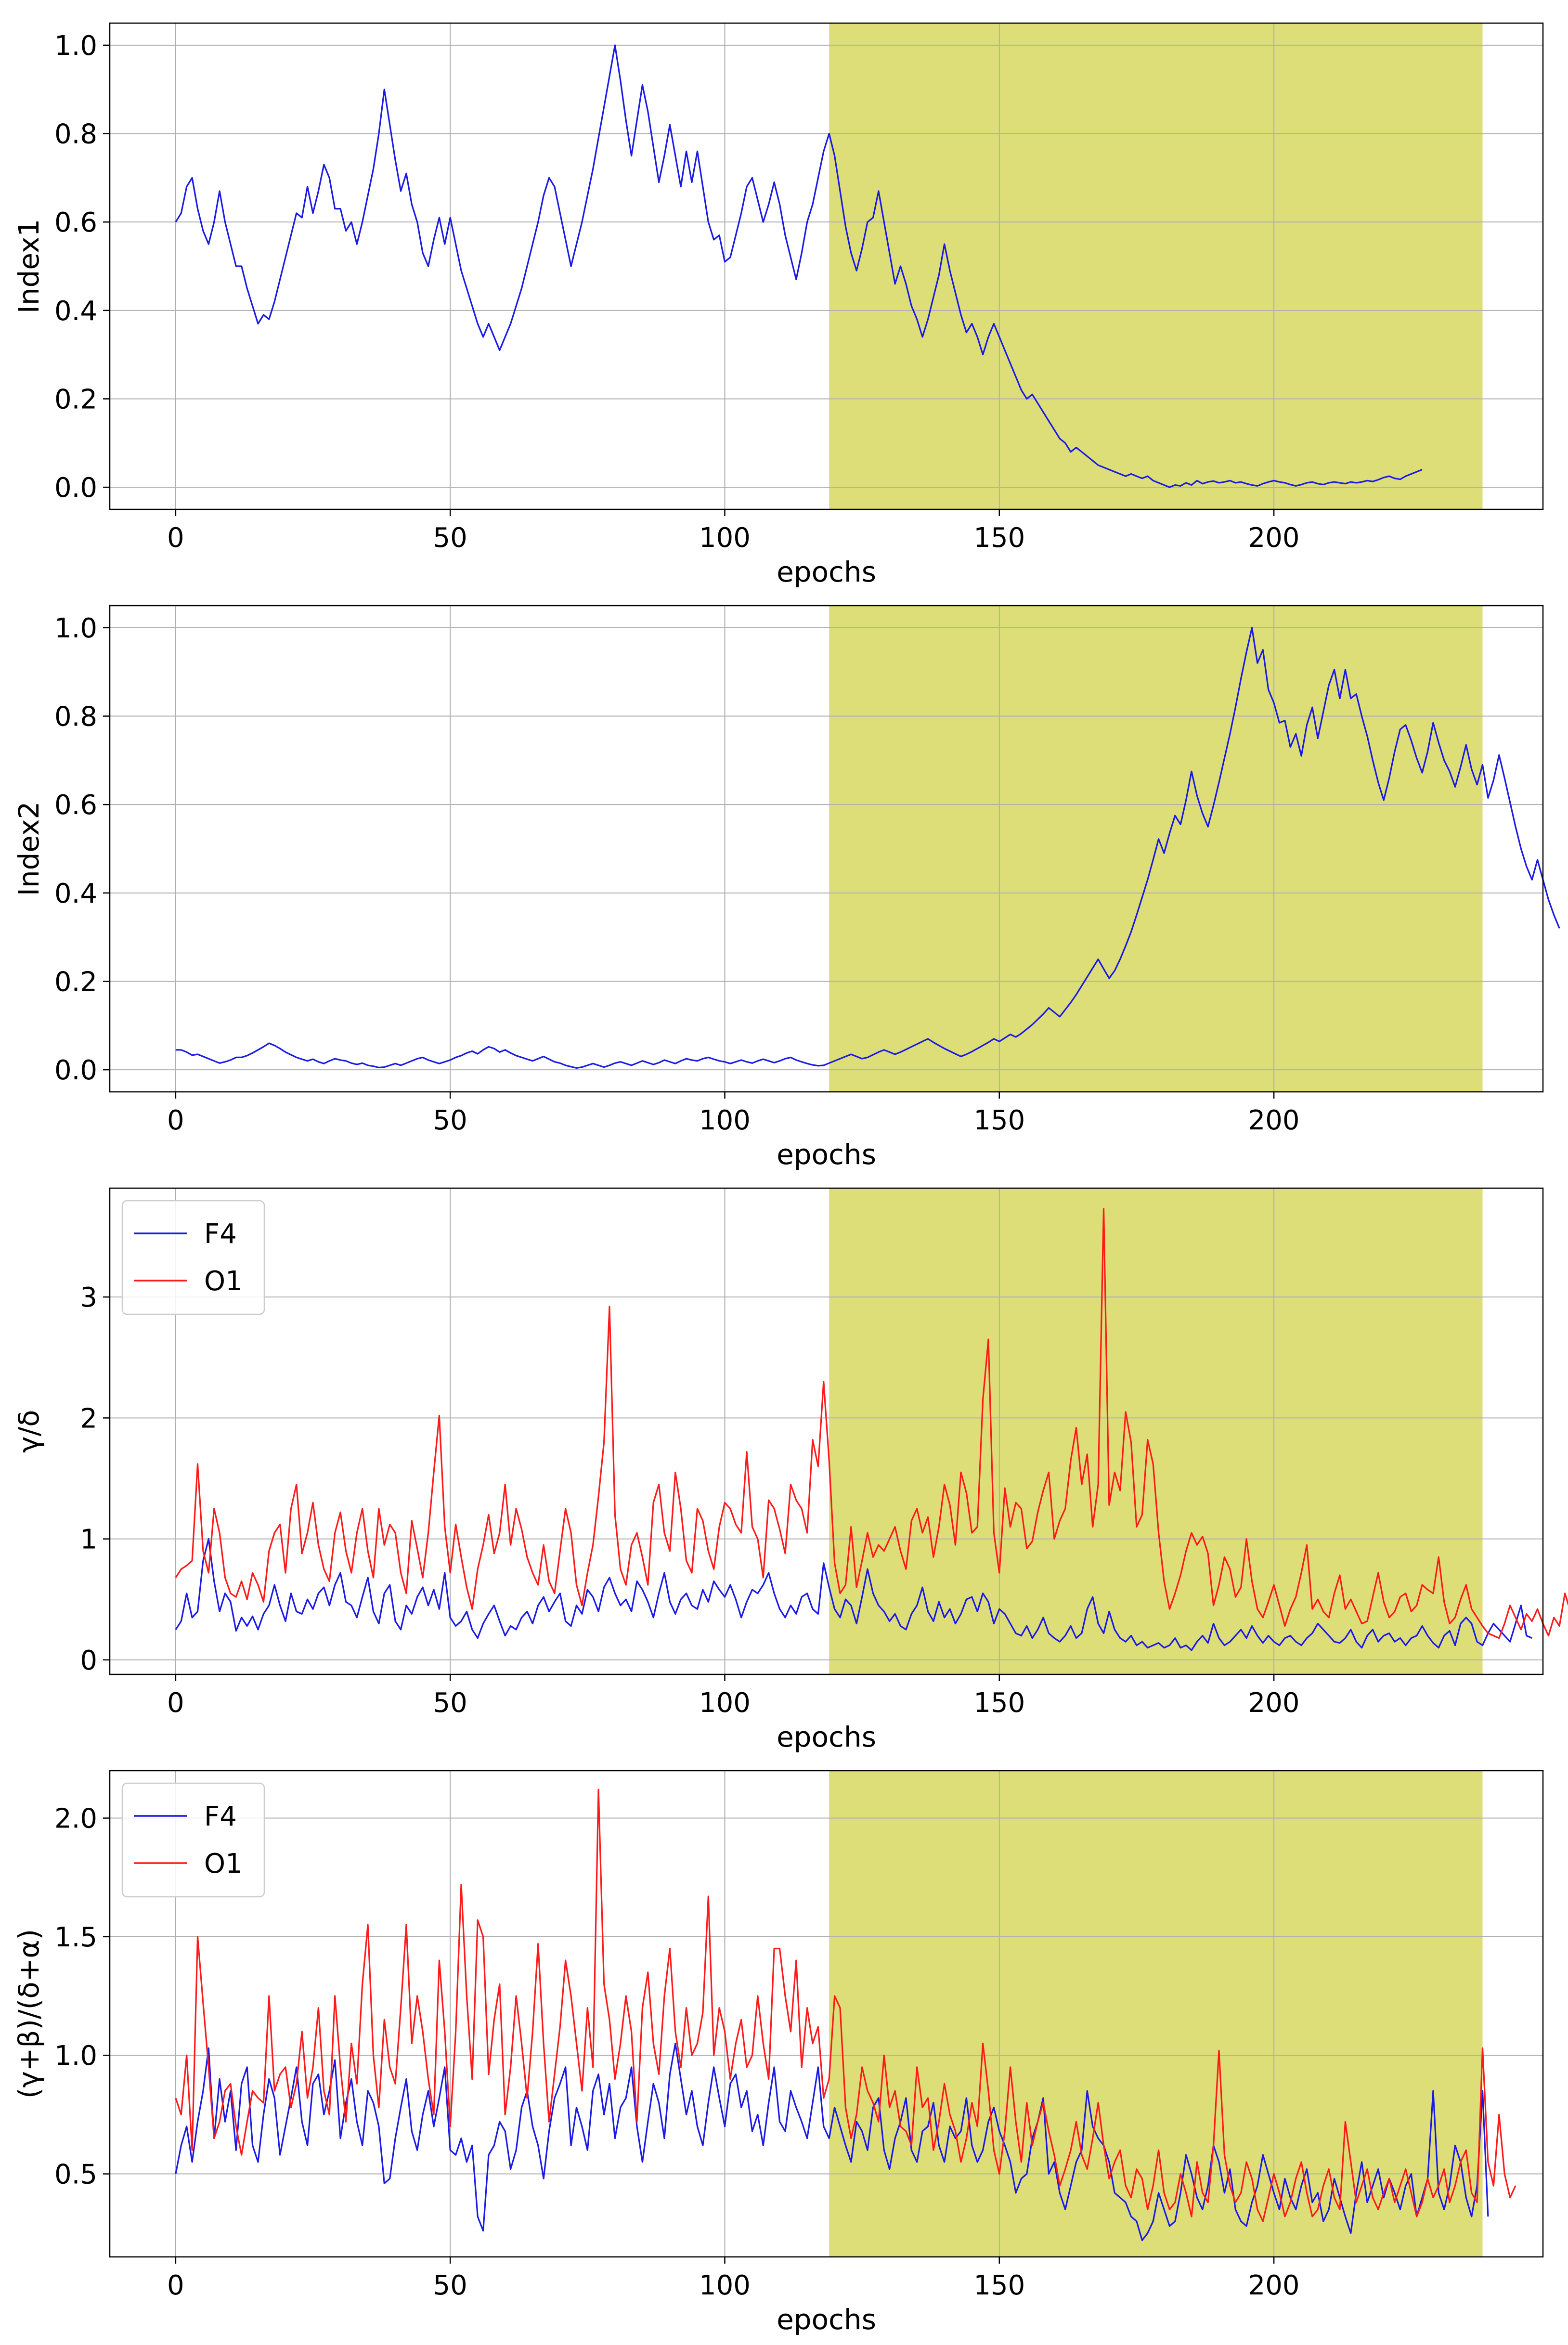 The width and height of the screenshot is (1568, 2345). What do you see at coordinates (75, 2174) in the screenshot?
I see `y-tick-label: 0.5` at bounding box center [75, 2174].